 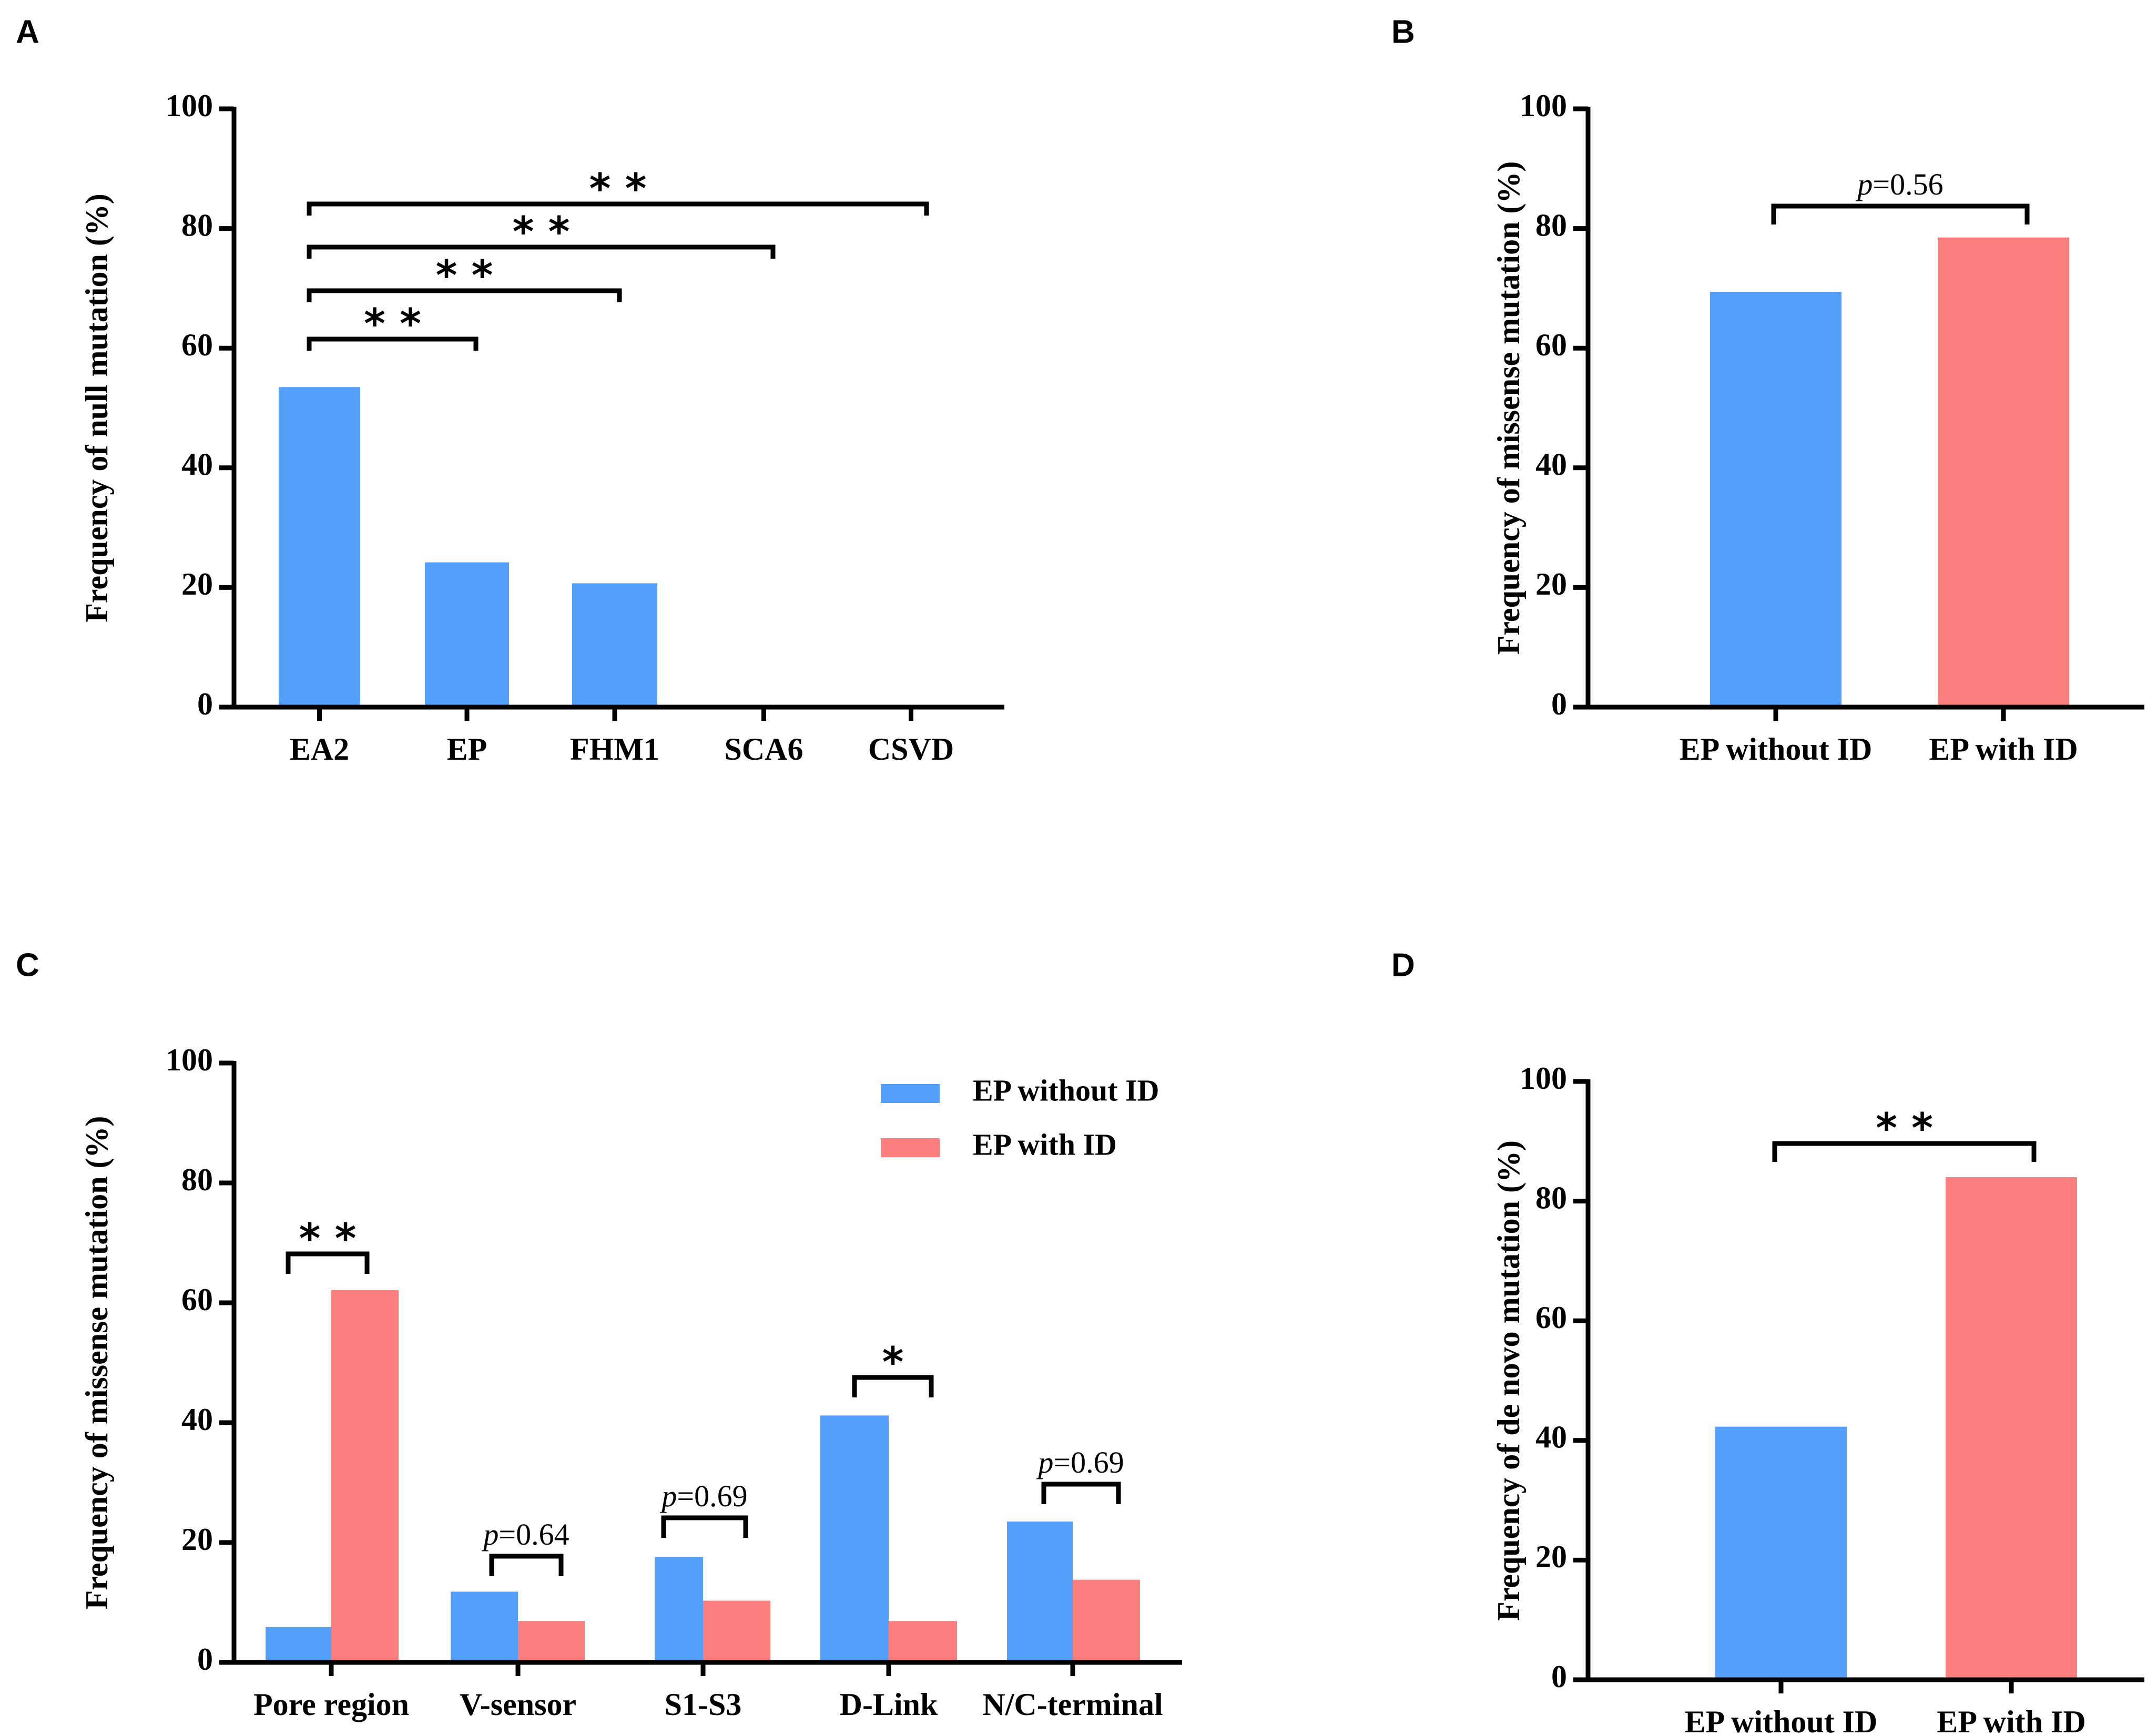 I want to click on x-tick-label: SCA6, so click(x=763, y=749).